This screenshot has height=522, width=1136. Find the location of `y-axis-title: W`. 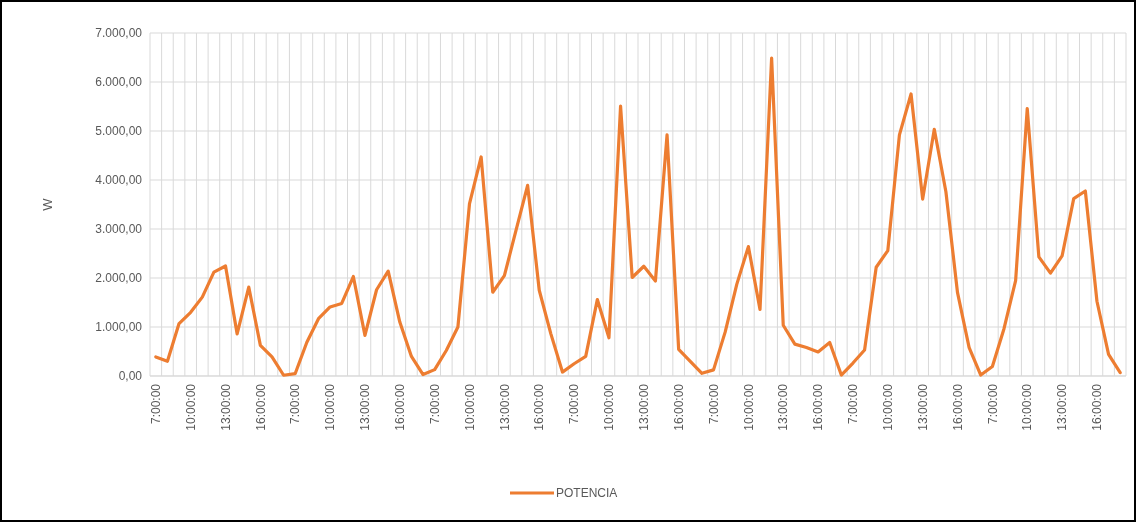

y-axis-title: W is located at coordinates (47, 204).